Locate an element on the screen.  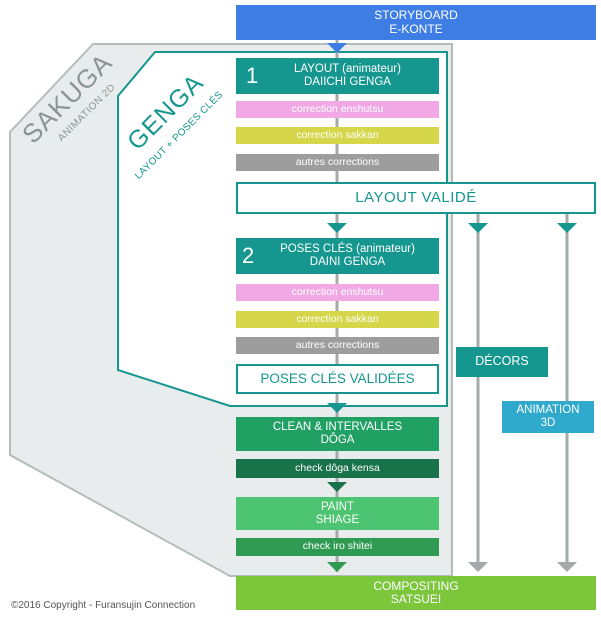
poses-correction-sakkan: correction sakkan is located at coordinates (337, 319).